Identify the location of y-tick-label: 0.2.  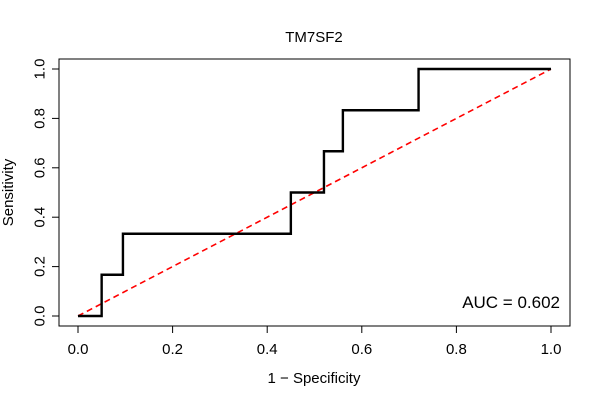
(40, 266).